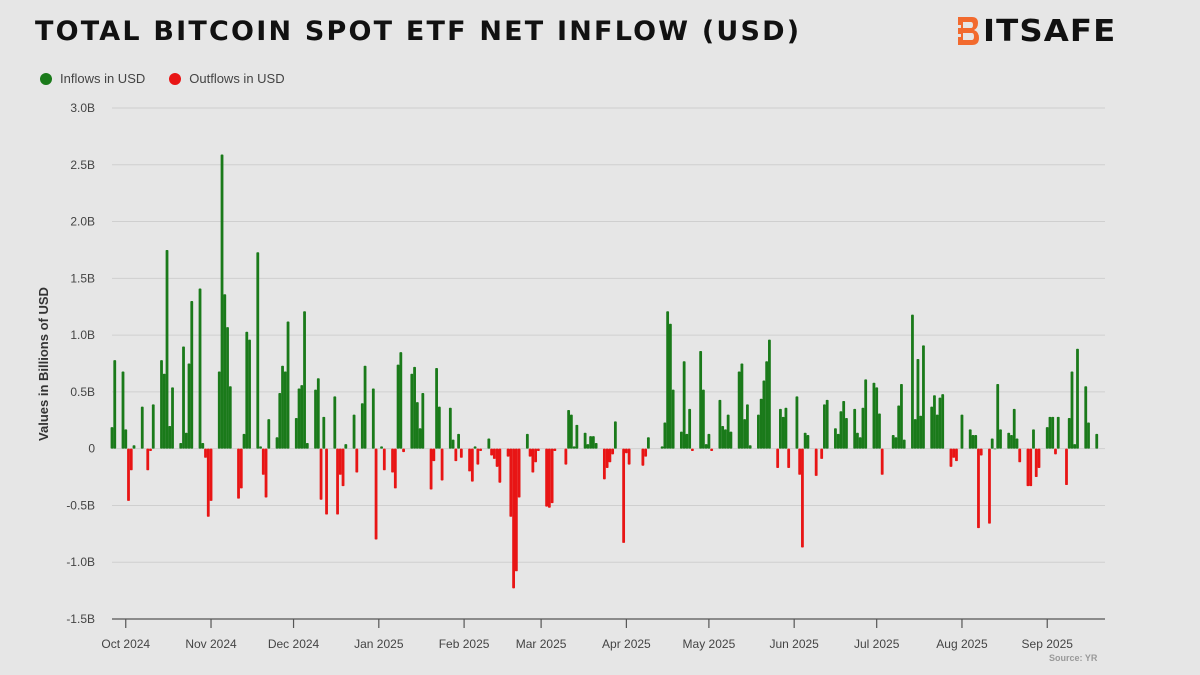 The width and height of the screenshot is (1200, 675). I want to click on y-tick-label: -1.5B, so click(80, 619).